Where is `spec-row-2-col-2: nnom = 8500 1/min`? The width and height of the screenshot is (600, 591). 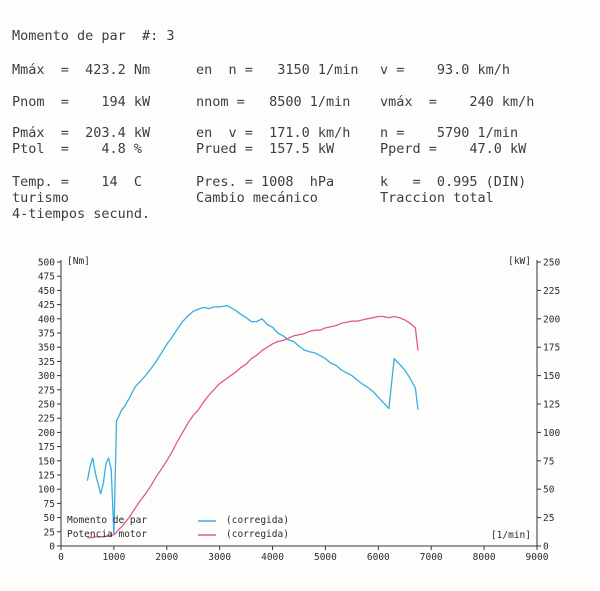
spec-row-2-col-2: nnom = 8500 1/min is located at coordinates (273, 102).